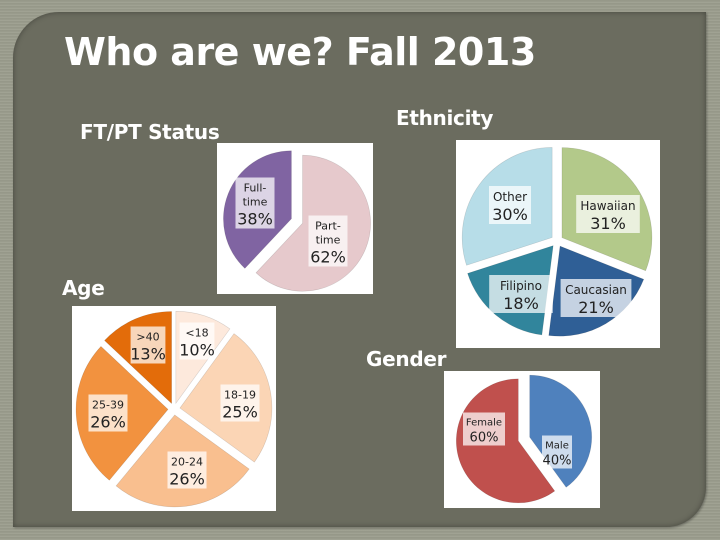  What do you see at coordinates (596, 307) in the screenshot?
I see `svg-text: 21%` at bounding box center [596, 307].